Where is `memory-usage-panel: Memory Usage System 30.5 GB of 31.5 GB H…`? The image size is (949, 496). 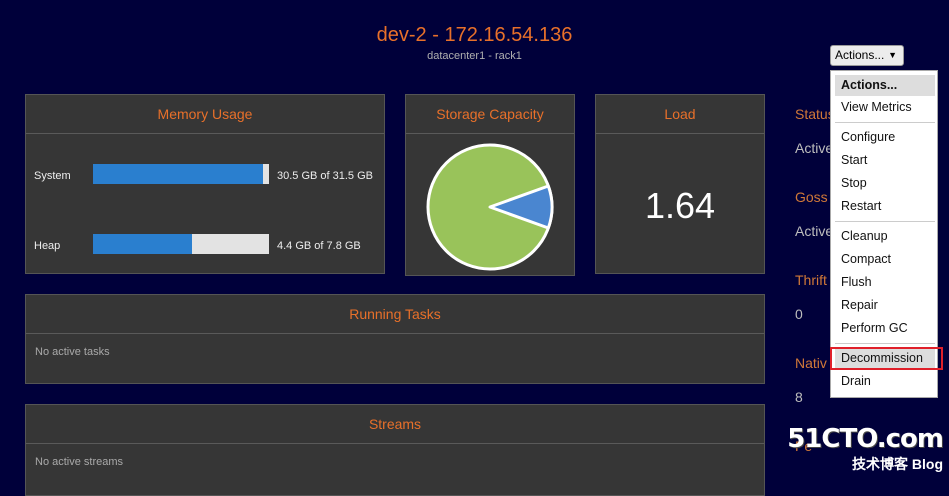 memory-usage-panel: Memory Usage System 30.5 GB of 31.5 GB H… is located at coordinates (205, 184).